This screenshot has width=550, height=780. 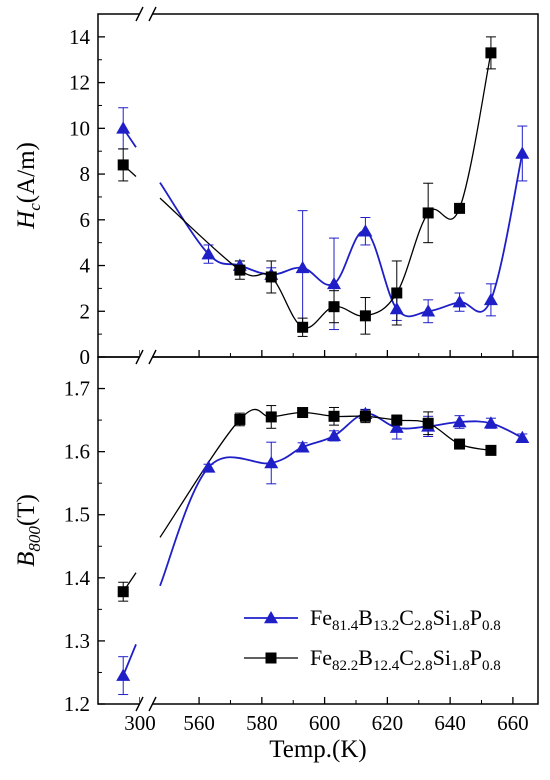 What do you see at coordinates (325, 723) in the screenshot?
I see `x-tick-label: 600` at bounding box center [325, 723].